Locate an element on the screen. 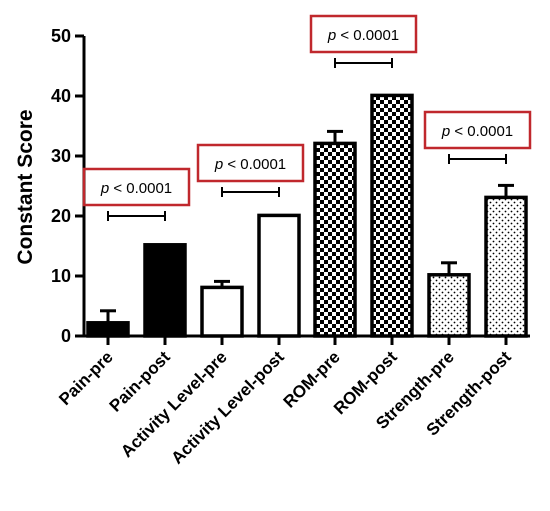 The height and width of the screenshot is (511, 550). x-tick-label: Activity Level-post is located at coordinates (228, 407).